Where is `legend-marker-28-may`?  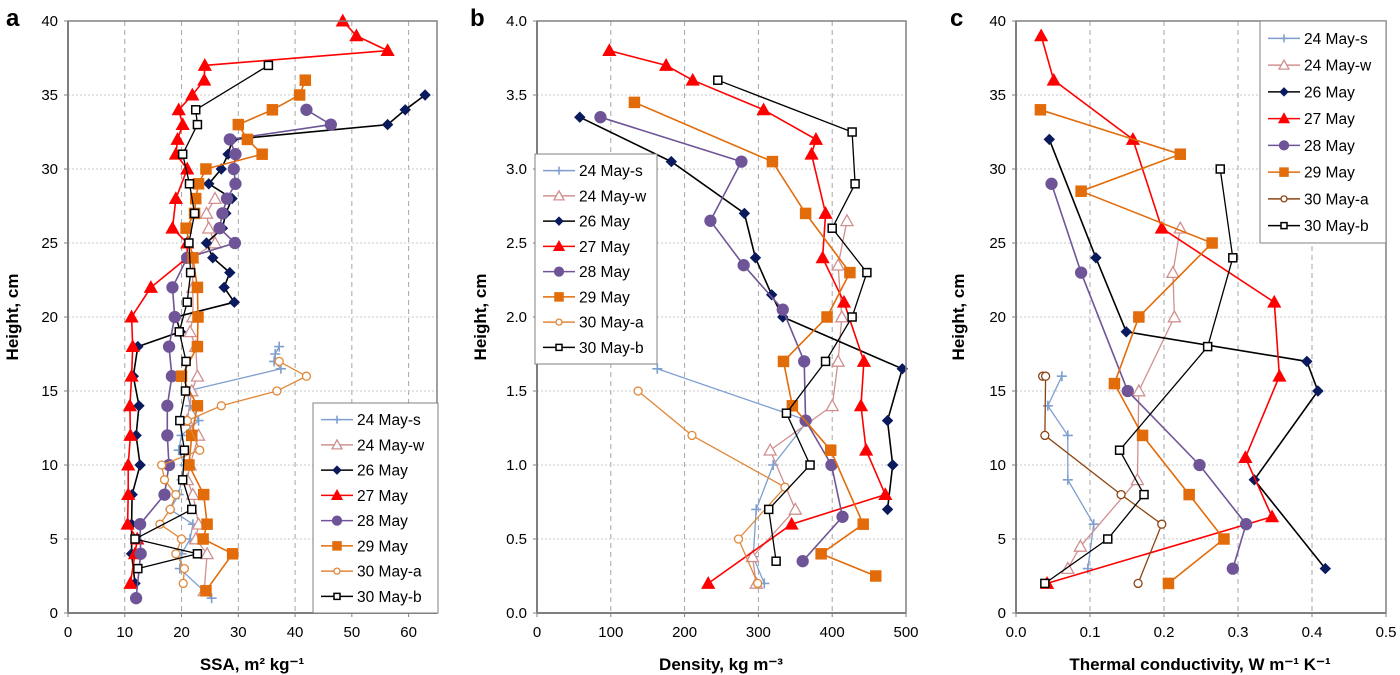
legend-marker-28-may is located at coordinates (337, 520).